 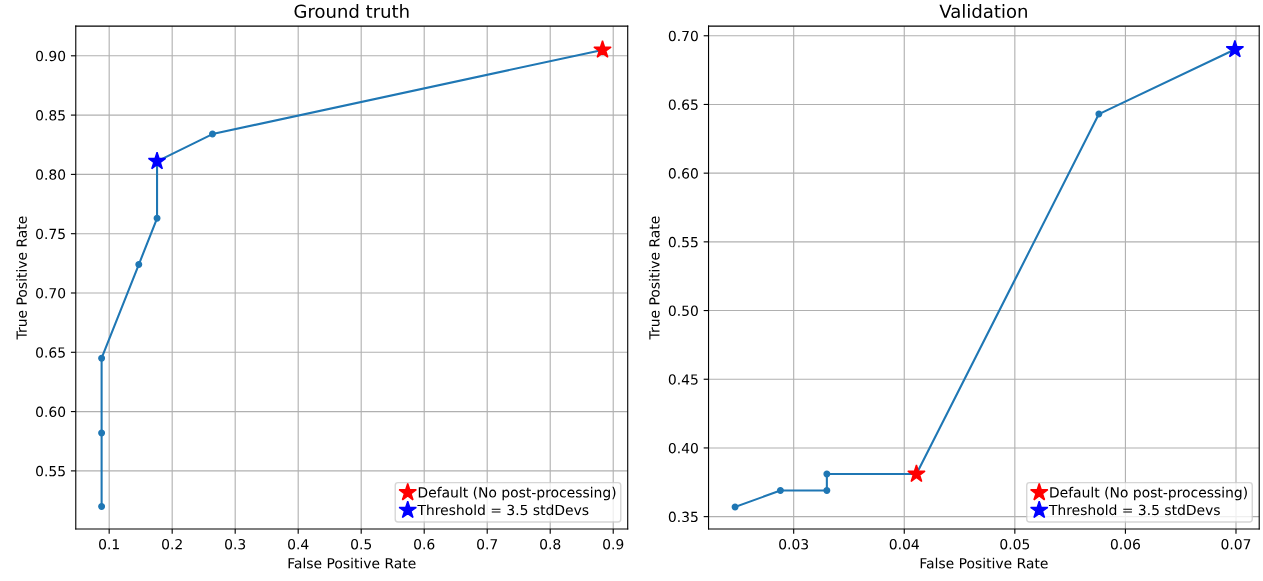 I want to click on x-tick-label: 0.05, so click(x=1015, y=544).